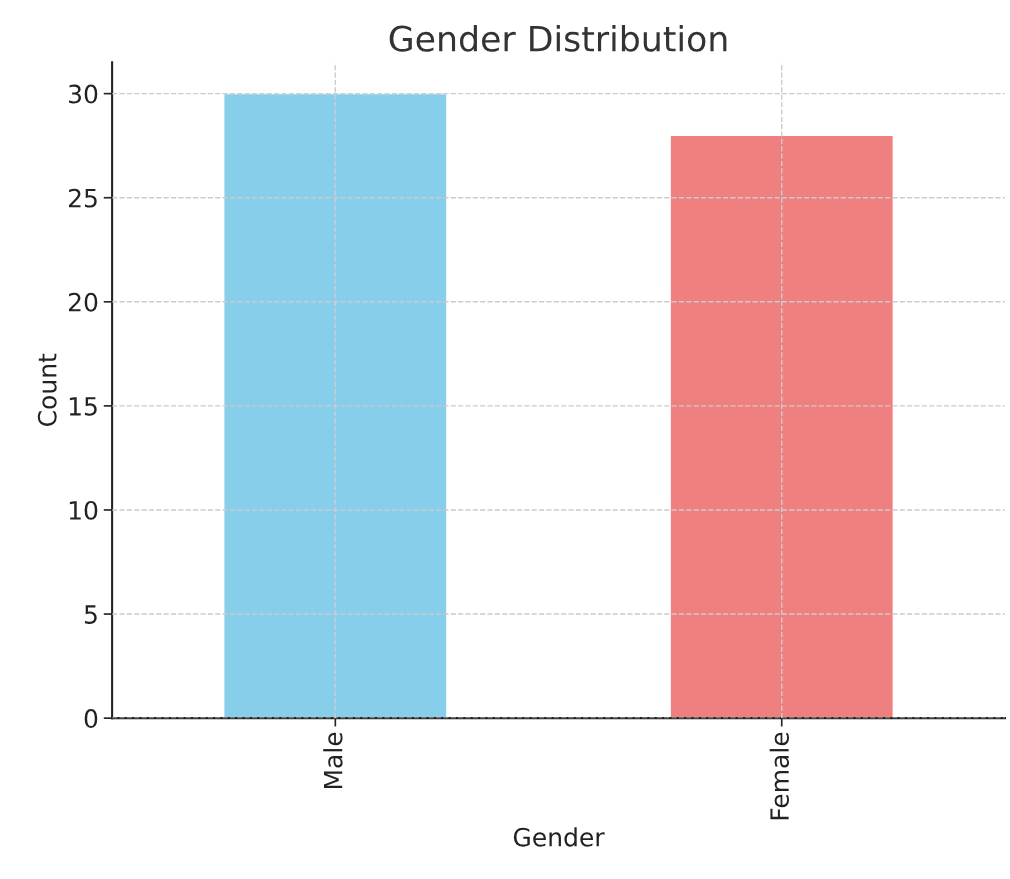 Image resolution: width=1010 pixels, height=879 pixels. I want to click on y-tick-label: 5, so click(90, 614).